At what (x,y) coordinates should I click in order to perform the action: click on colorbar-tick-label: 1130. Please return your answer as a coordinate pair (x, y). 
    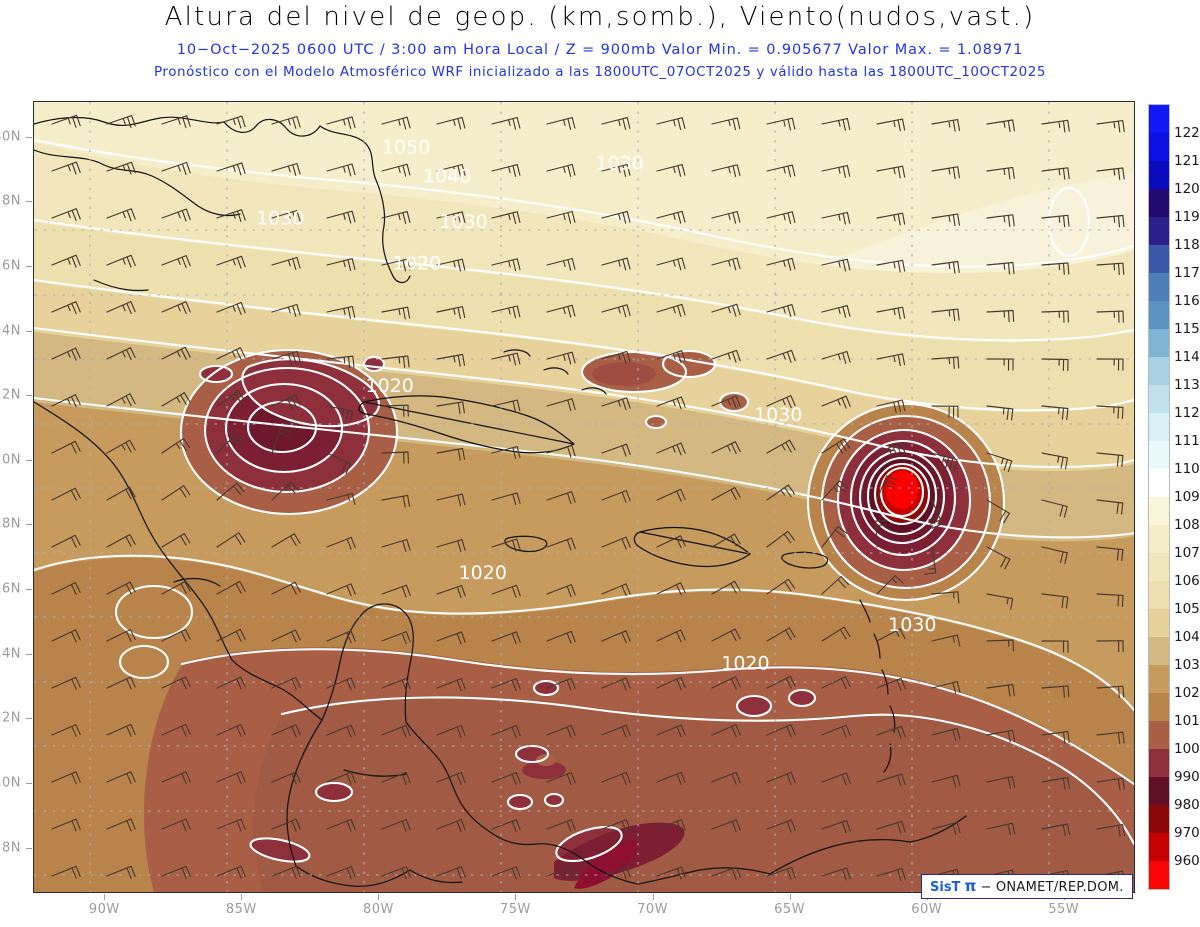
    Looking at the image, I should click on (1187, 385).